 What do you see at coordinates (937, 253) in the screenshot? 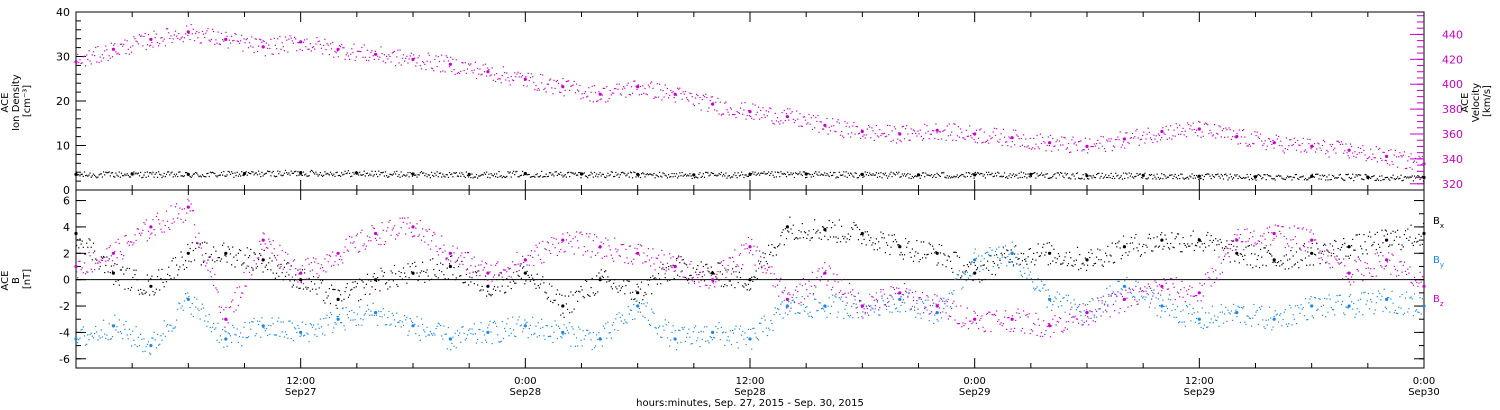
I see `bx-data-point` at bounding box center [937, 253].